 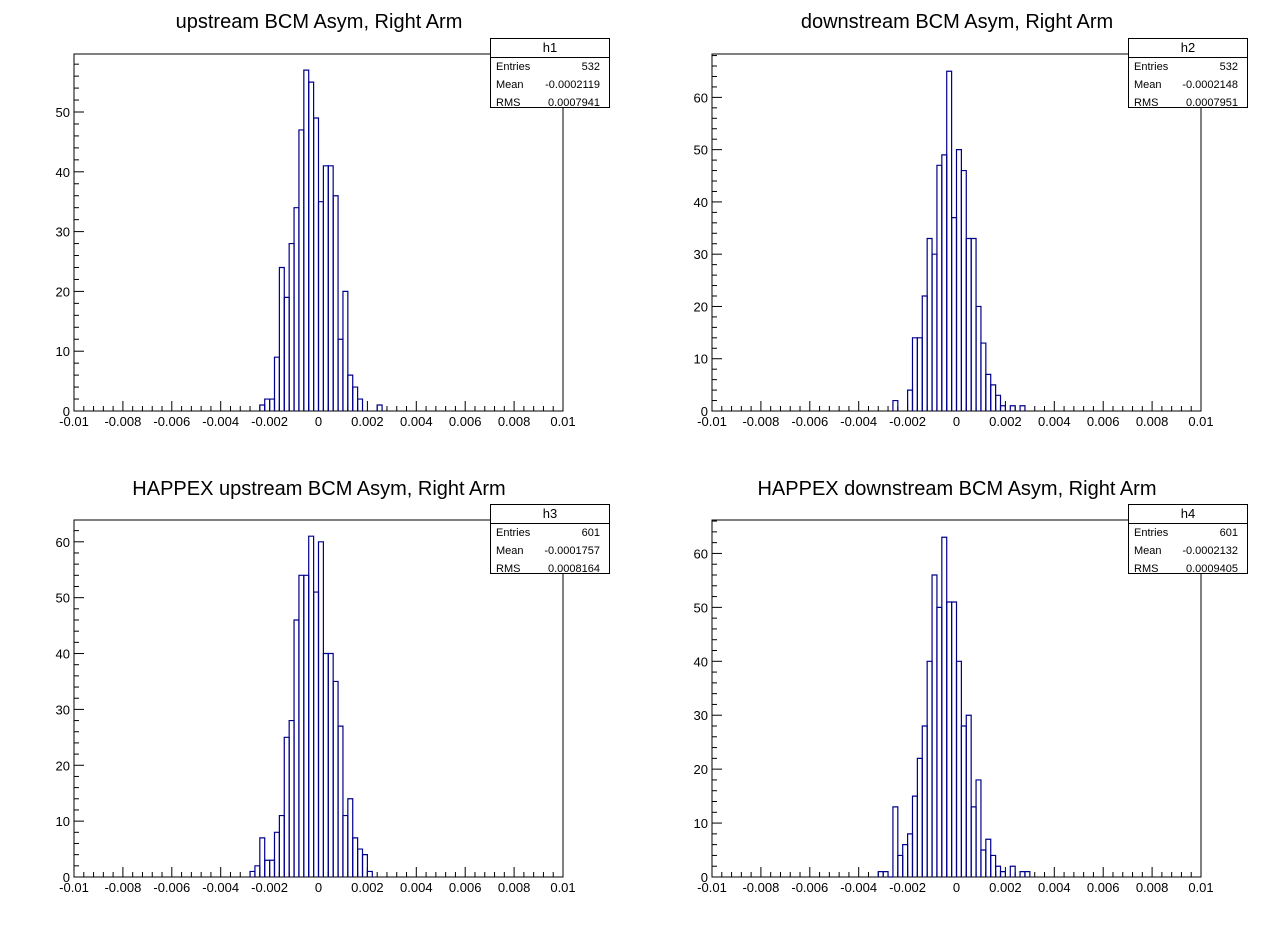 What do you see at coordinates (572, 85) in the screenshot?
I see `stats-mean-value: -0.0002119` at bounding box center [572, 85].